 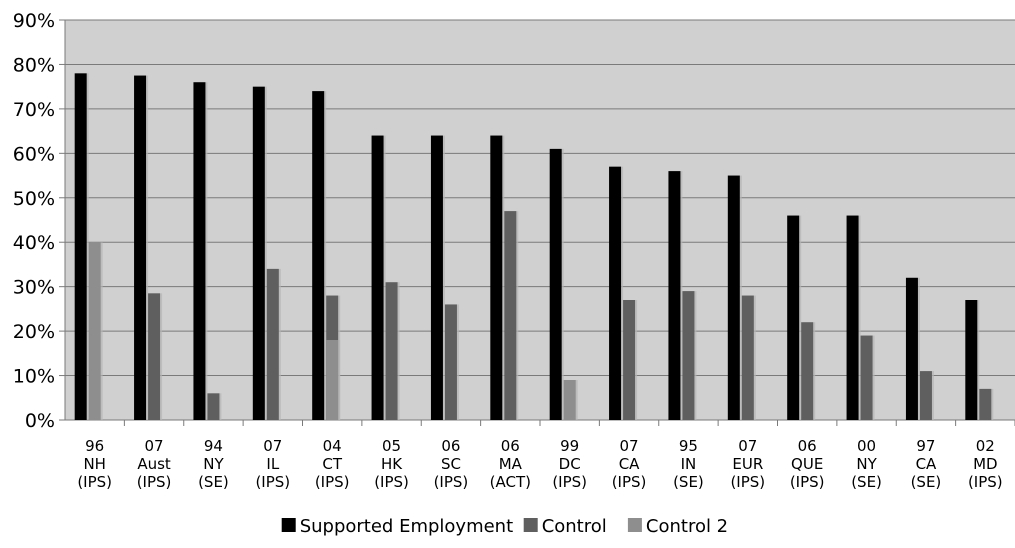 What do you see at coordinates (34, 65) in the screenshot?
I see `y-tick-label: 80%` at bounding box center [34, 65].